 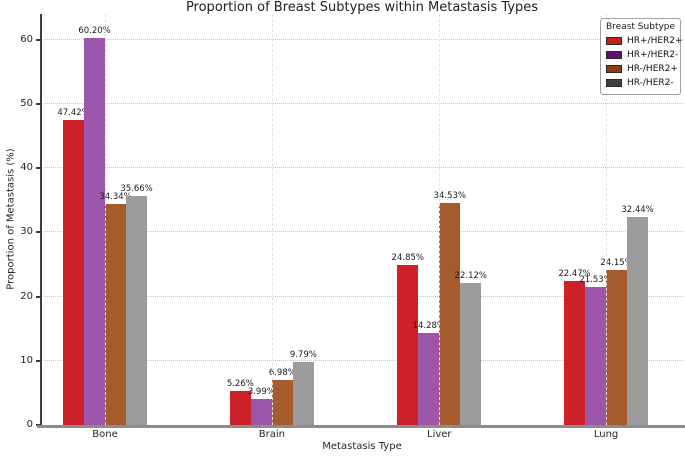 What do you see at coordinates (115, 197) in the screenshot?
I see `bar-value-label: 34.34%` at bounding box center [115, 197].